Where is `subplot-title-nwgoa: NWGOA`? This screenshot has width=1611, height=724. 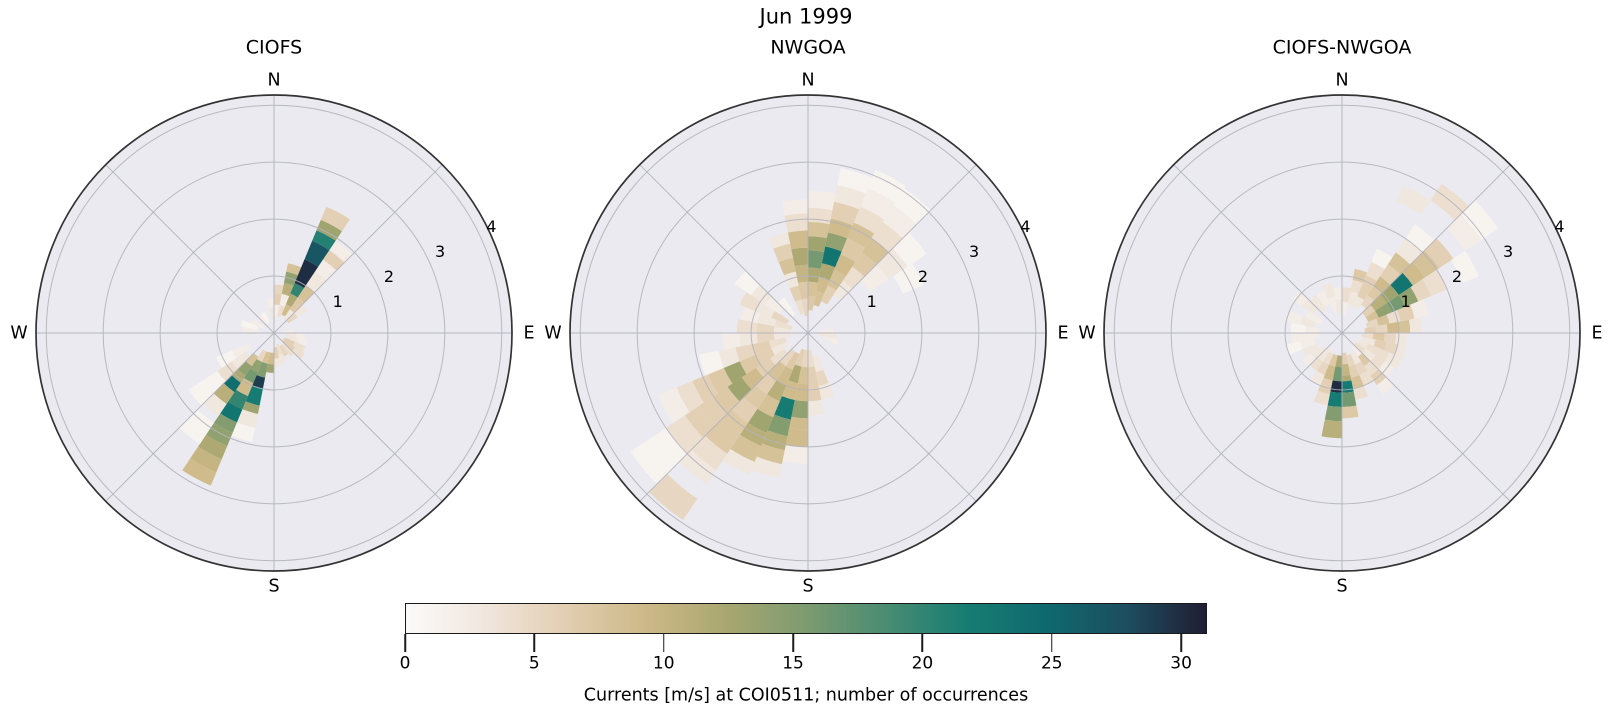
subplot-title-nwgoa: NWGOA is located at coordinates (808, 47).